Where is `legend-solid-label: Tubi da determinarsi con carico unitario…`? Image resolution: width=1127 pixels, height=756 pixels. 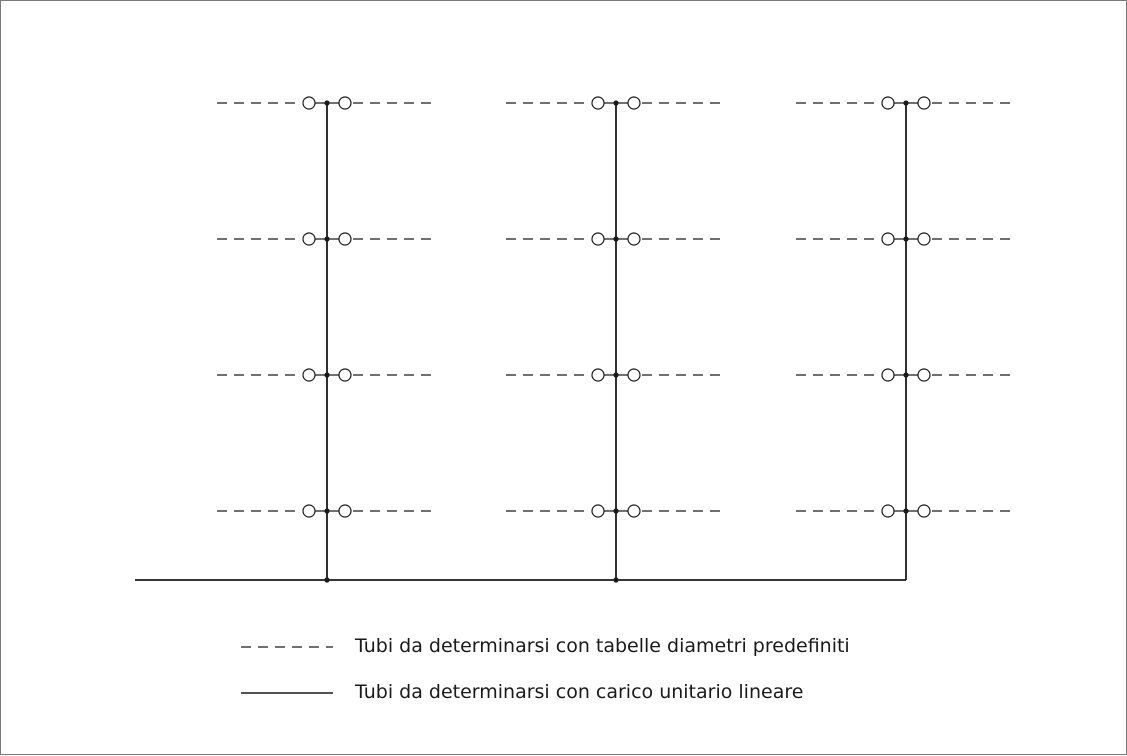 legend-solid-label: Tubi da determinarsi con carico unitario… is located at coordinates (579, 692).